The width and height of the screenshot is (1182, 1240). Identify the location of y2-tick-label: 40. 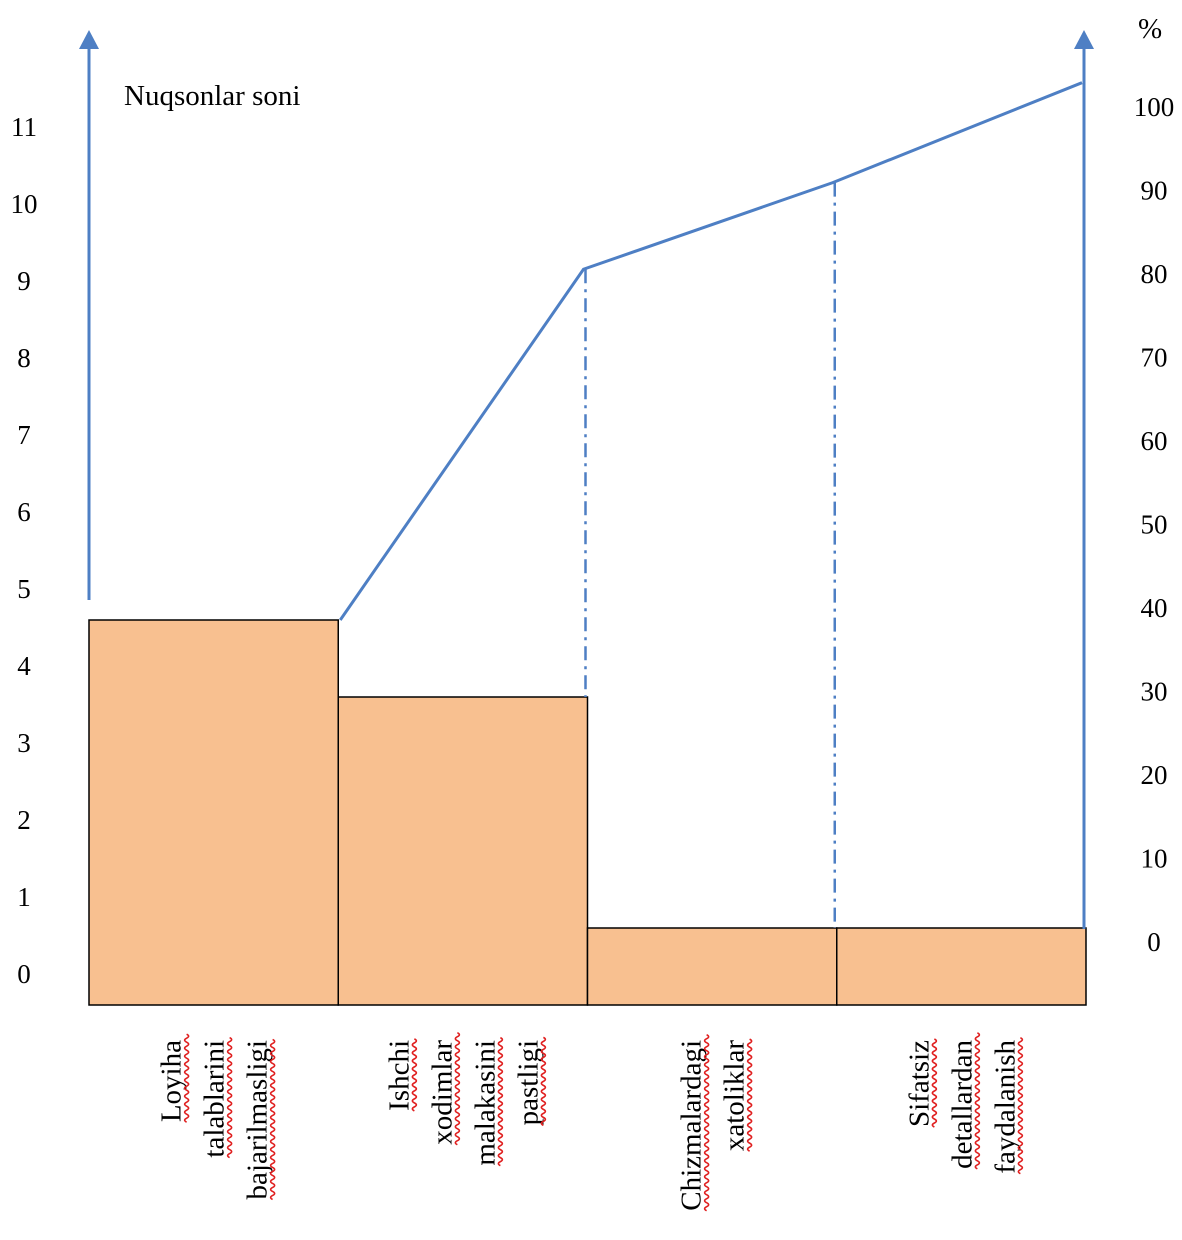
(1154, 608).